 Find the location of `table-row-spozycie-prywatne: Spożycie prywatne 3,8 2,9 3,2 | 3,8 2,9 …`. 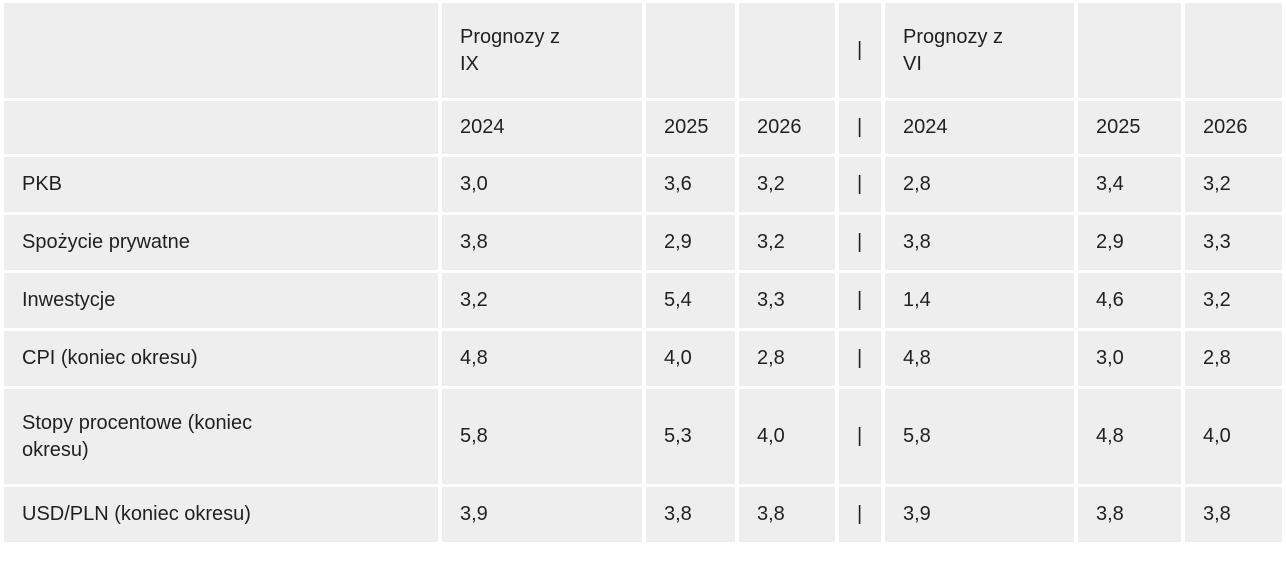

table-row-spozycie-prywatne: Spożycie prywatne 3,8 2,9 3,2 | 3,8 2,9 … is located at coordinates (643, 242).